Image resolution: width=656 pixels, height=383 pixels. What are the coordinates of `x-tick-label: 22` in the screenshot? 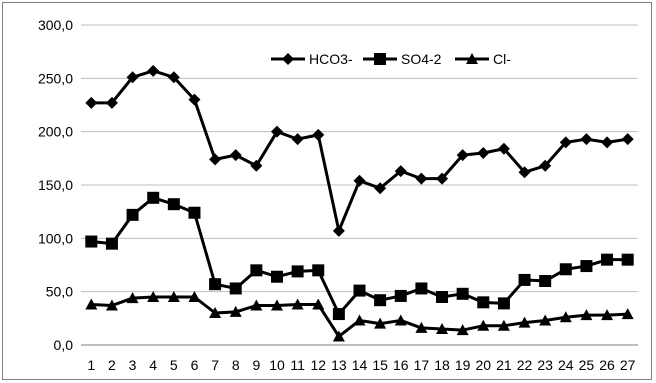 It's located at (525, 365).